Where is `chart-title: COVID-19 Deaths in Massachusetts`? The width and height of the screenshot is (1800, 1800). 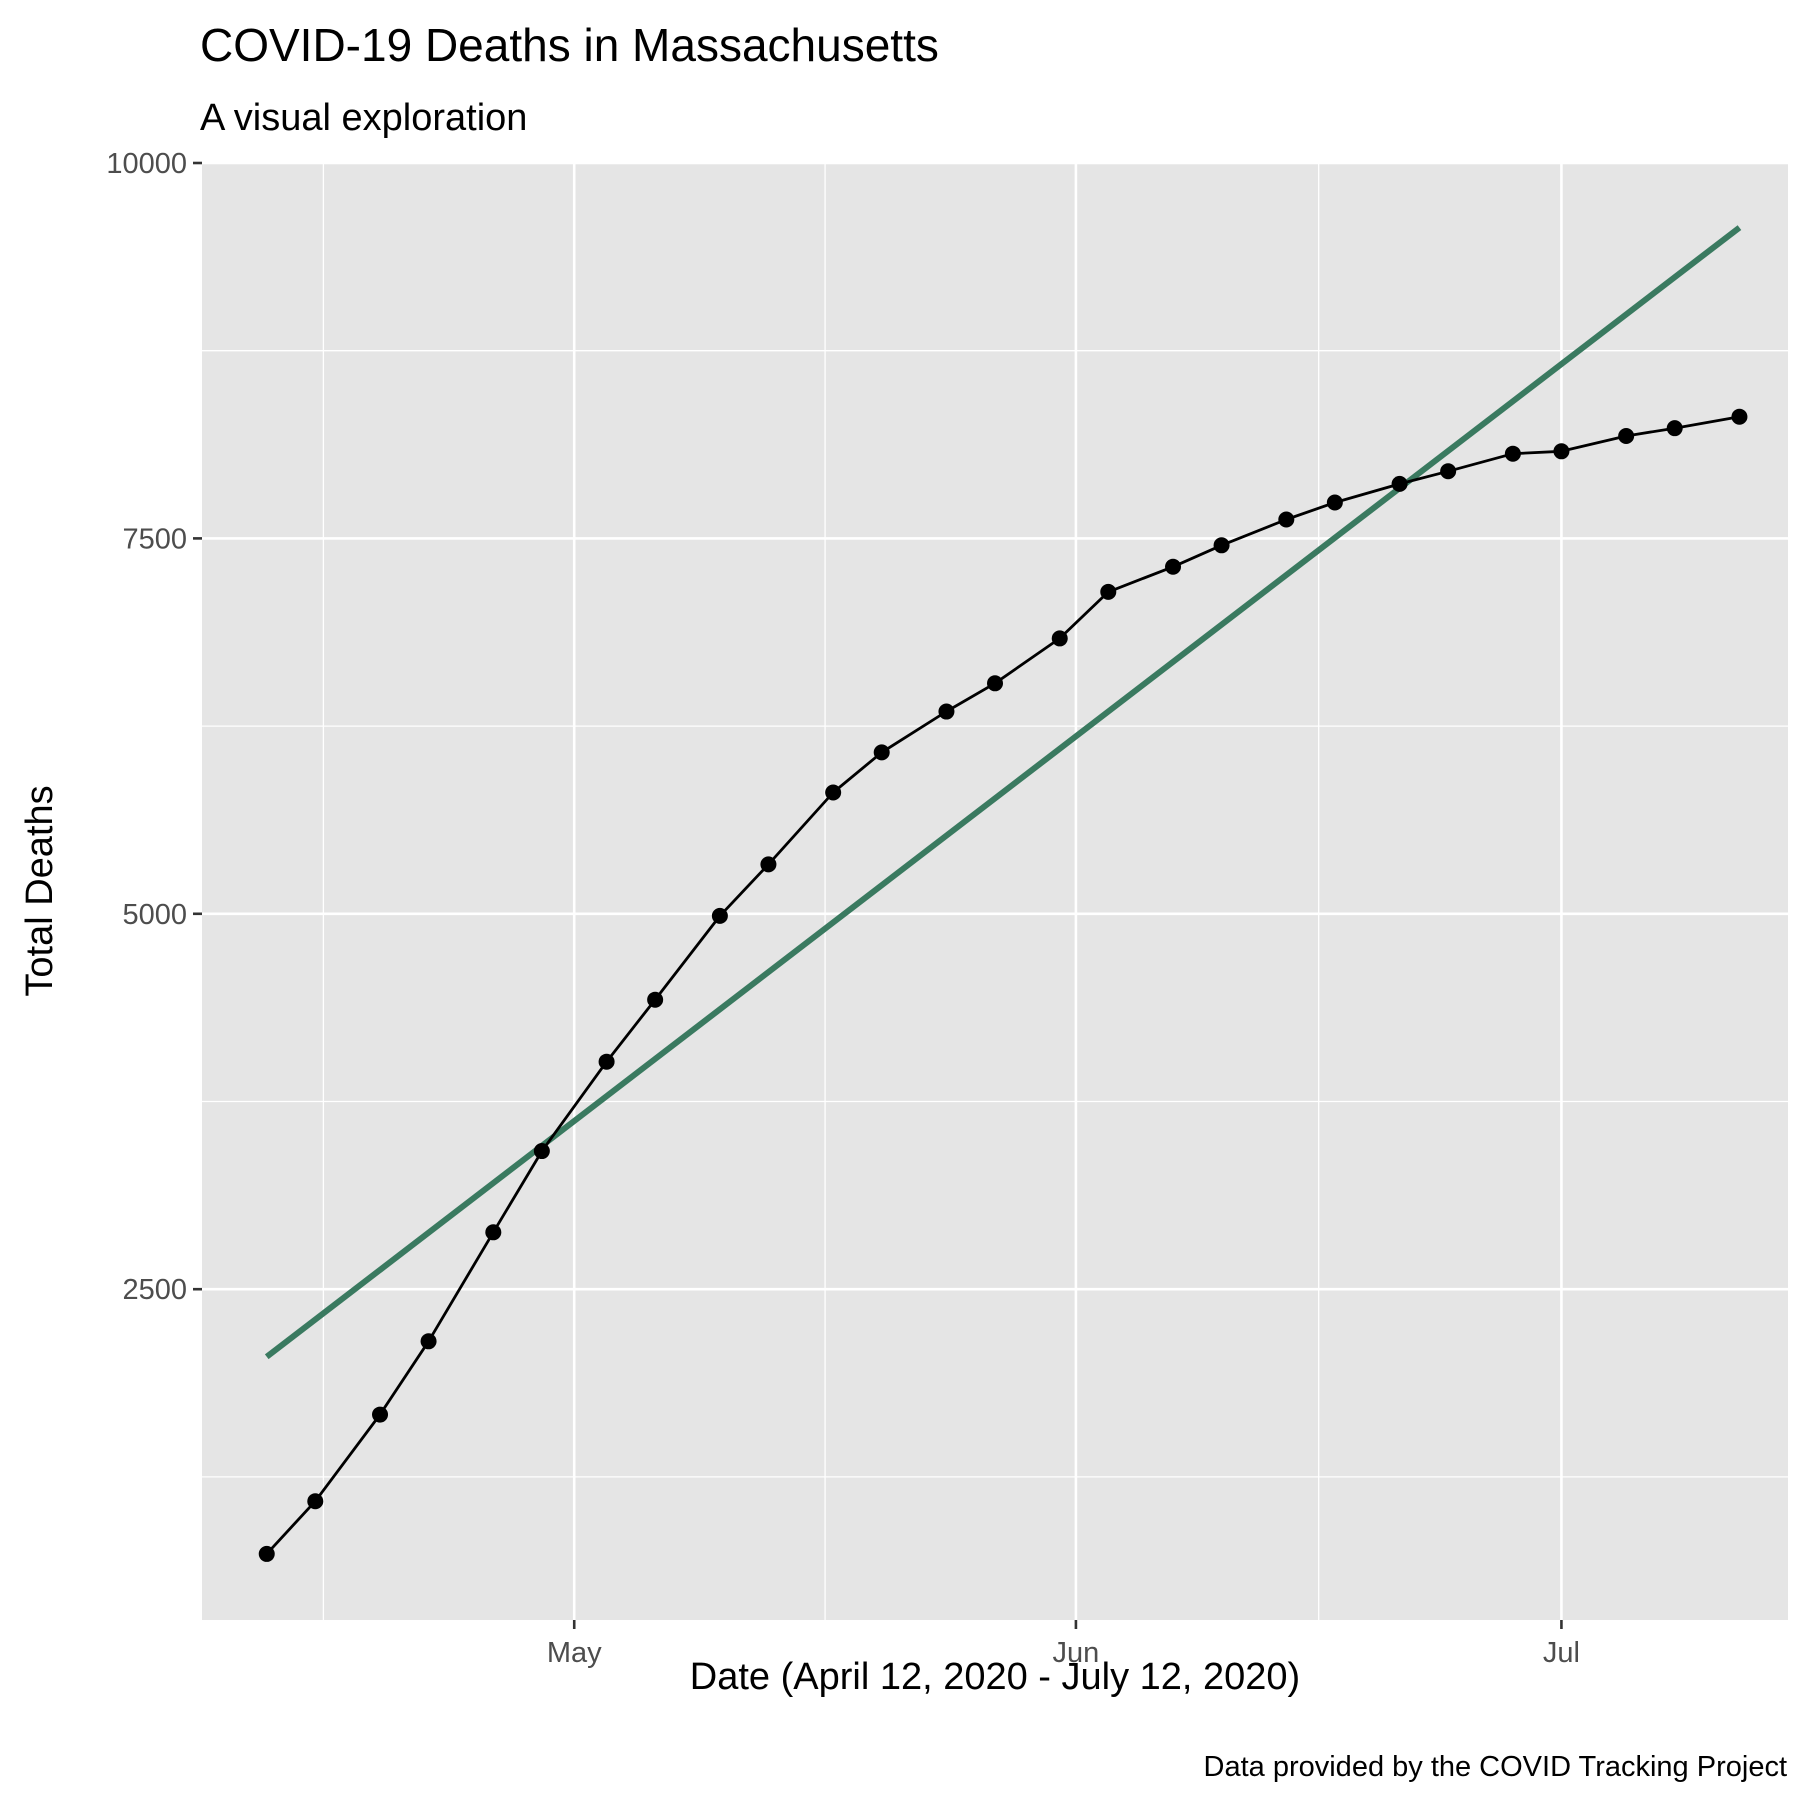 chart-title: COVID-19 Deaths in Massachusetts is located at coordinates (569, 45).